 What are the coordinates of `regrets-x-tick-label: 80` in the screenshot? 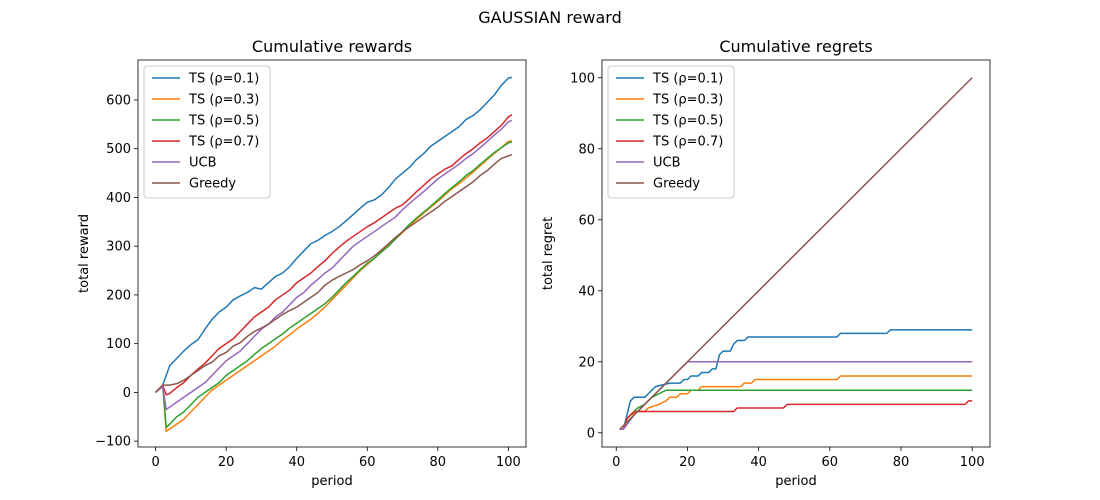 It's located at (901, 462).